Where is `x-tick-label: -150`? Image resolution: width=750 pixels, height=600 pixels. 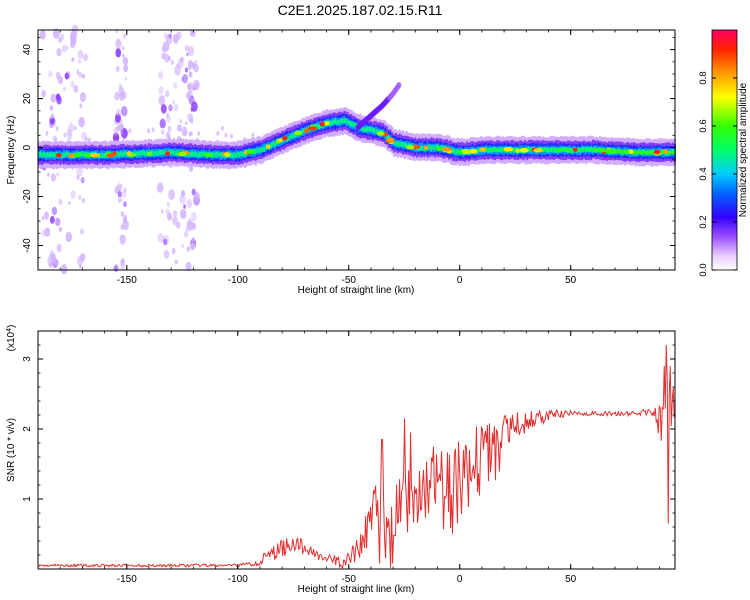
x-tick-label: -150 is located at coordinates (127, 579).